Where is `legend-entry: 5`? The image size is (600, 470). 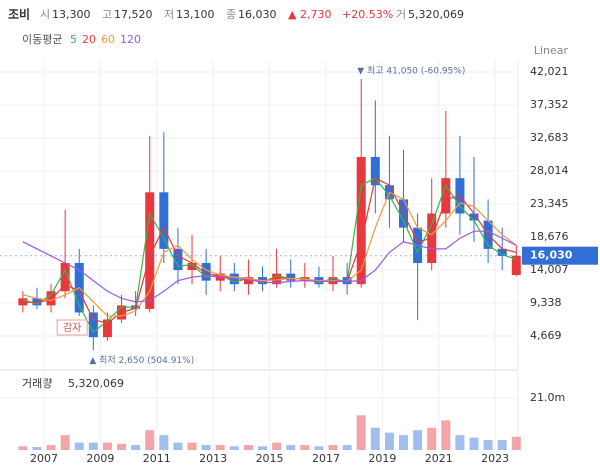
legend-entry: 5 is located at coordinates (73, 39).